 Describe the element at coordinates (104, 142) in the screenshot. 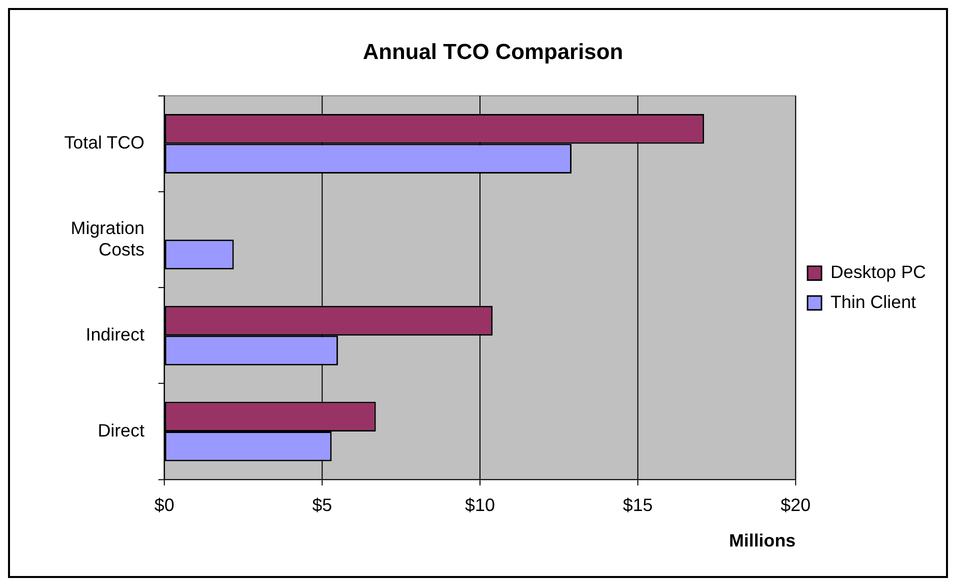

I see `y-tick-label: Total TCO` at that location.